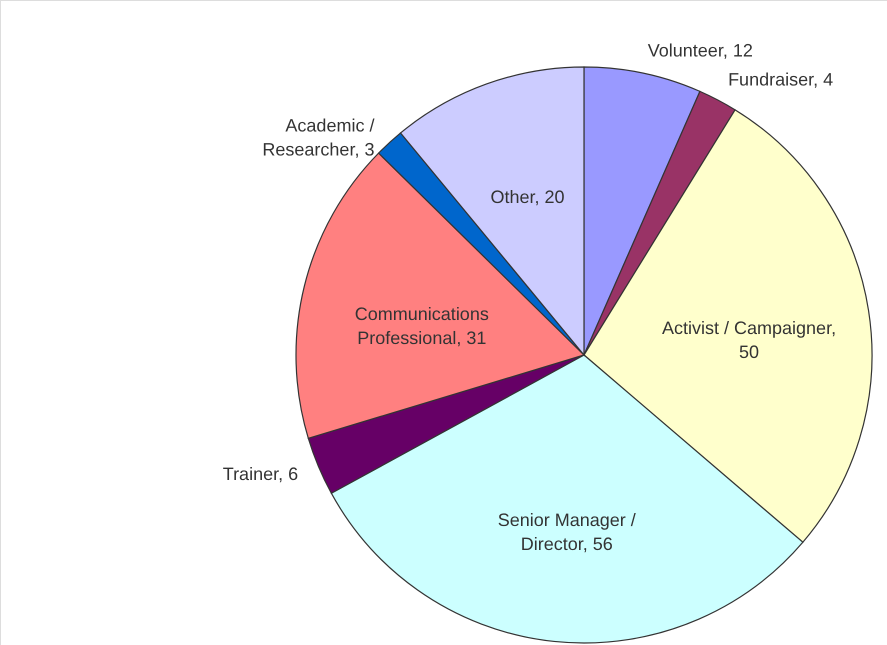 The image size is (887, 645). What do you see at coordinates (421, 326) in the screenshot?
I see `slice-label: Communications Professional, 31` at bounding box center [421, 326].